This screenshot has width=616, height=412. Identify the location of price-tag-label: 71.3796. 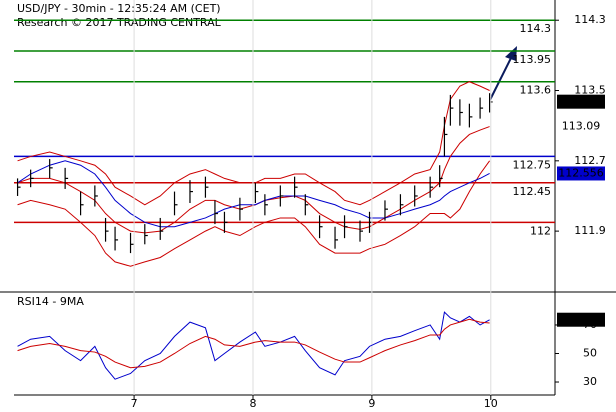
(581, 322).